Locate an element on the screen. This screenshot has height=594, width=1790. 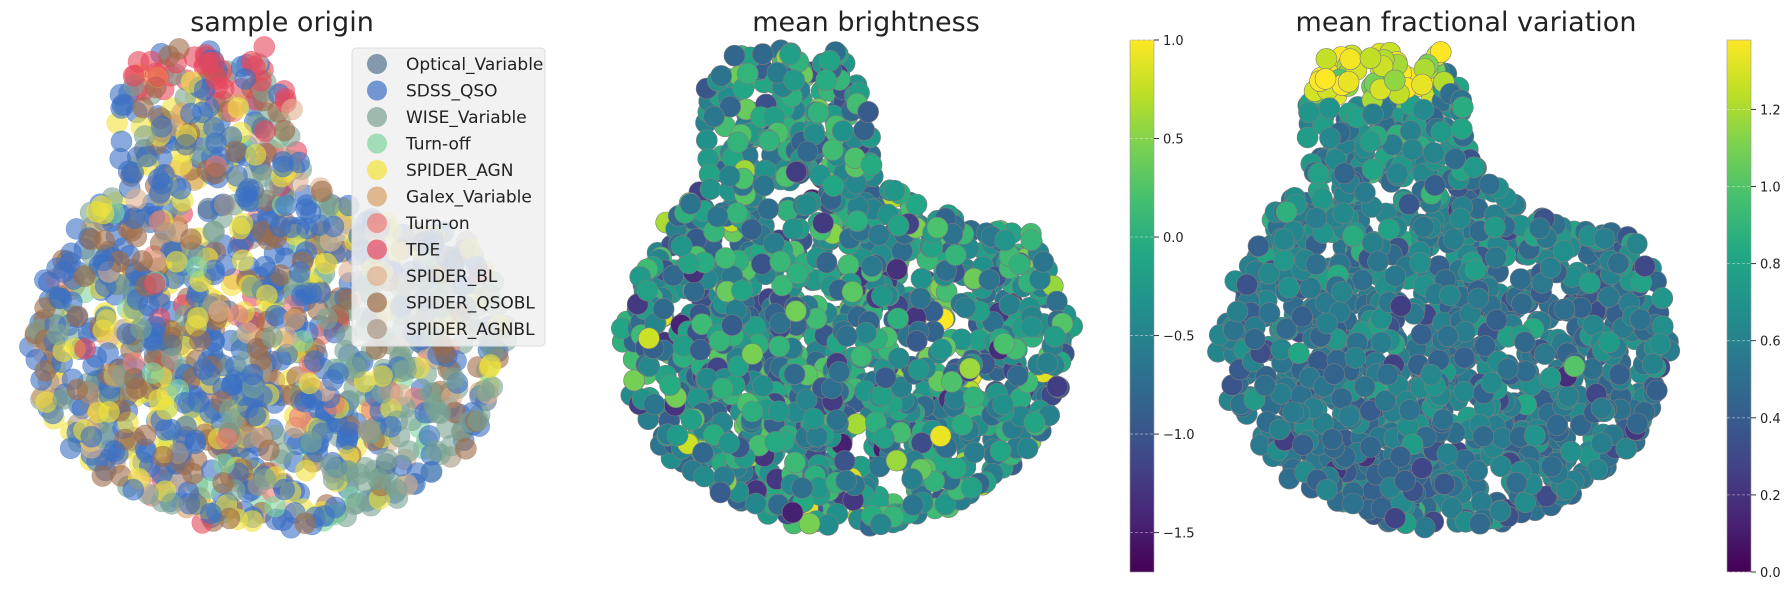
colorbar: 1.2 1.0 0.8 0.6 0.4 0.2 0.0 is located at coordinates (1753, 310).